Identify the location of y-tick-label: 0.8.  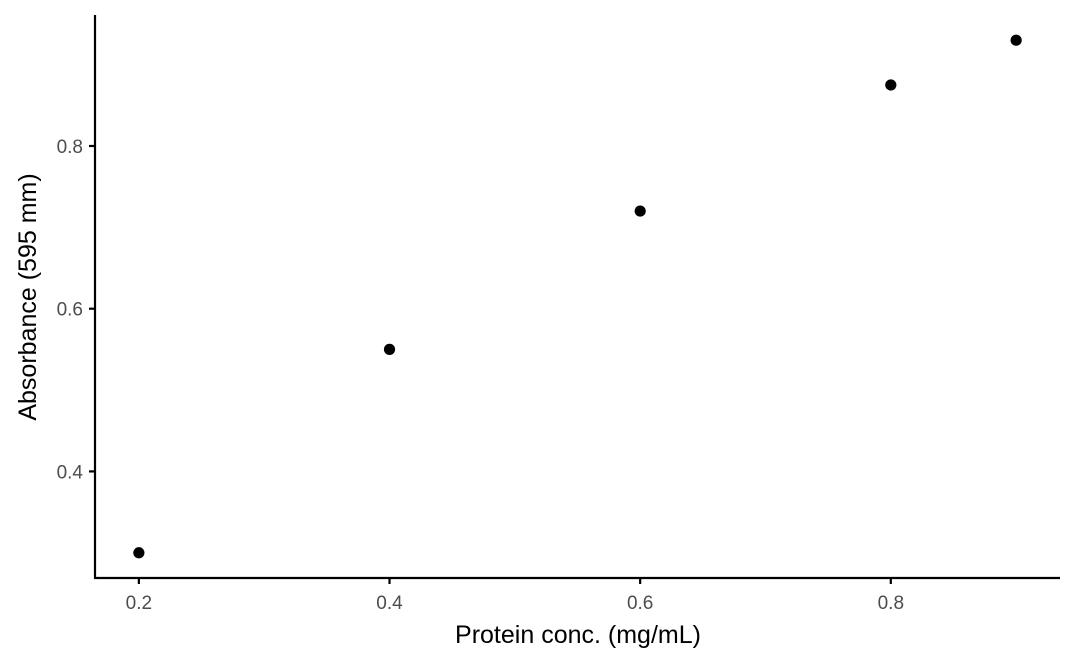
(70, 147).